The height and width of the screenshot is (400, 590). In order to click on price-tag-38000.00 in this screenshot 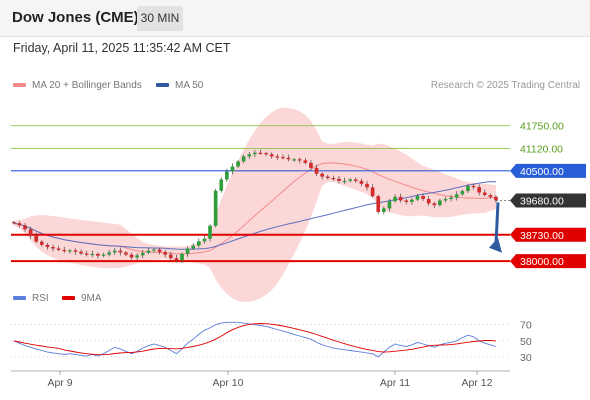, I will do `click(548, 261)`.